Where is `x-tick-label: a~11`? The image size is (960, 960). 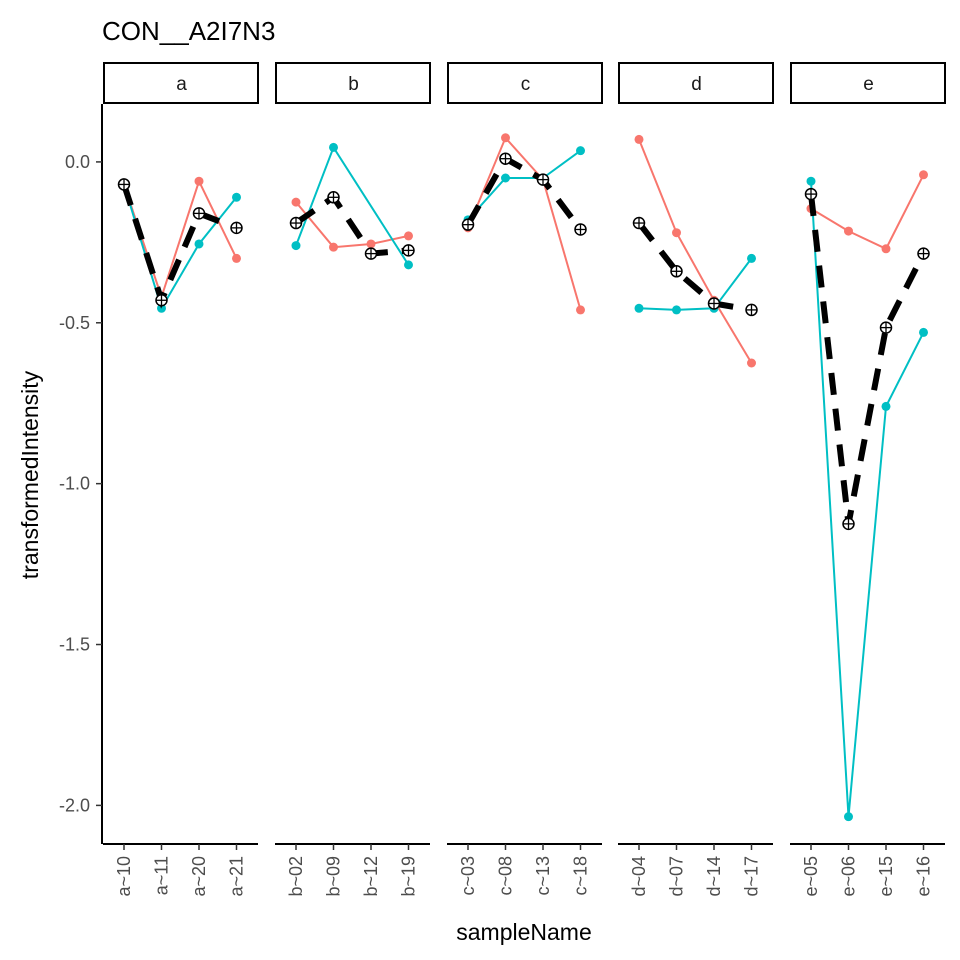
x-tick-label: a~11 is located at coordinates (162, 875).